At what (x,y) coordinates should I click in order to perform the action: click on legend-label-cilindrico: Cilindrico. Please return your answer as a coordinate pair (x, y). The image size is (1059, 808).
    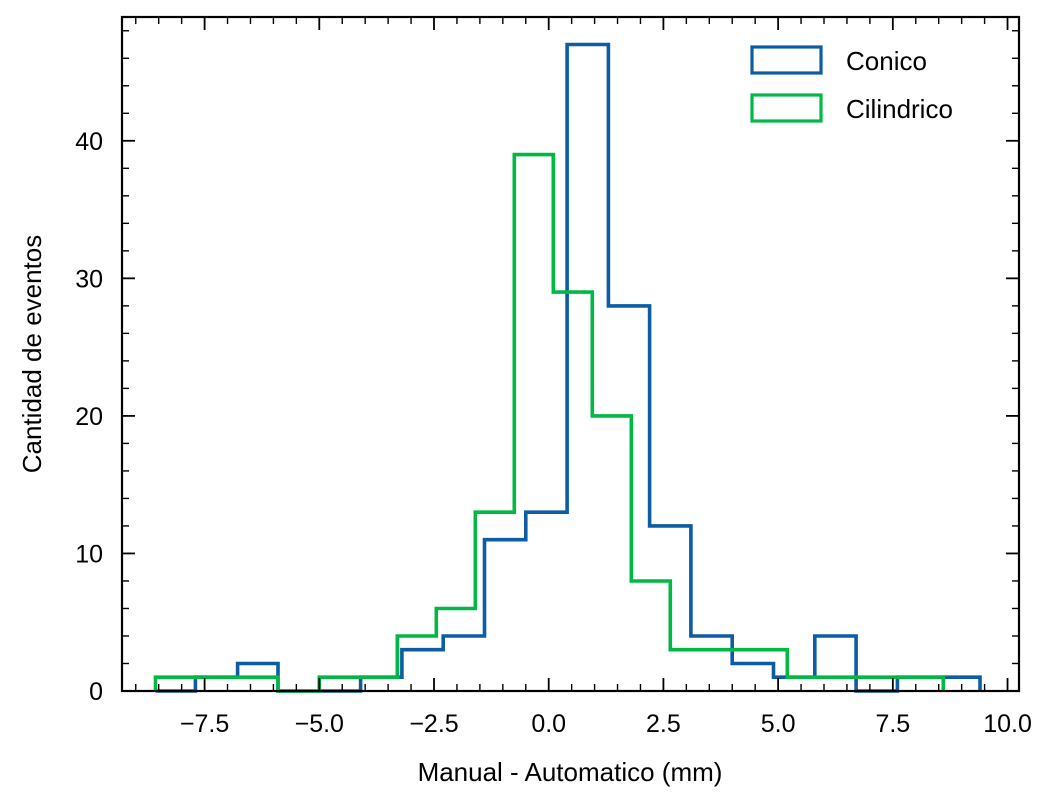
    Looking at the image, I should click on (899, 109).